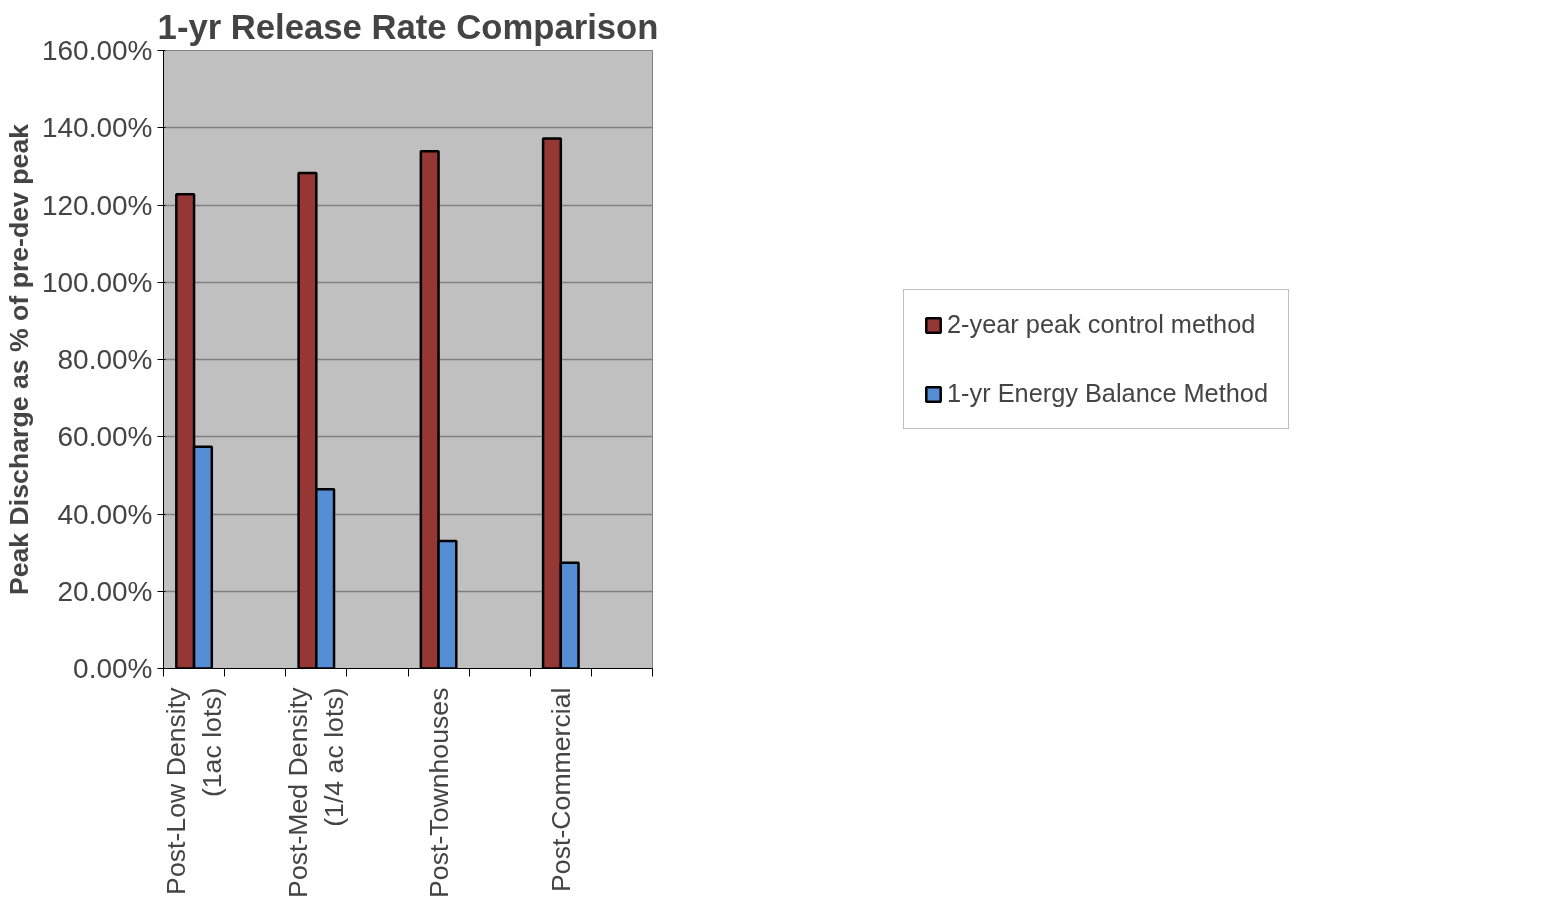 Image resolution: width=1566 pixels, height=921 pixels. Describe the element at coordinates (105, 514) in the screenshot. I see `y-tick-label: 40.00%` at that location.